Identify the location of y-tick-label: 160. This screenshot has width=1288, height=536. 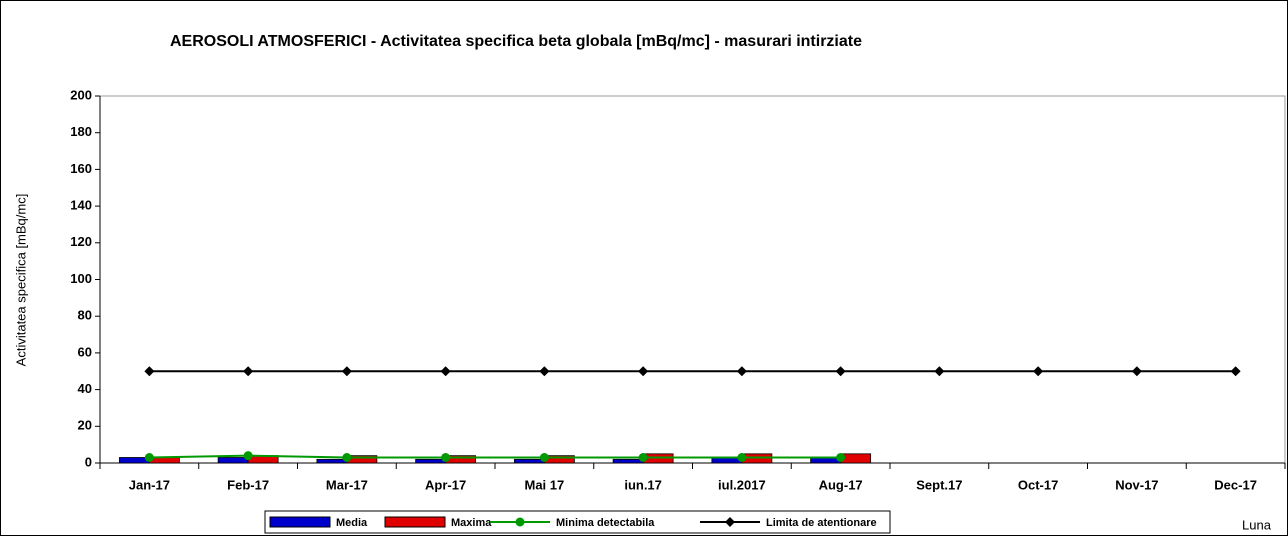
(81, 168).